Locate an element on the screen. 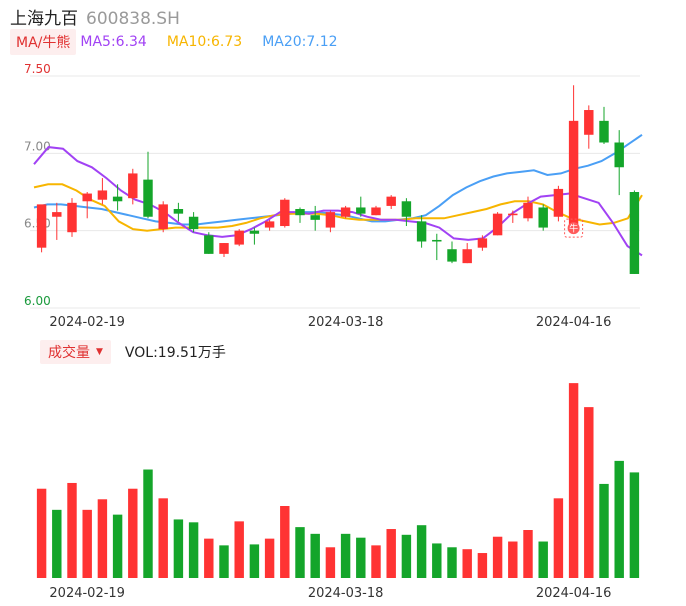  ma20-value: MA20:7.12 is located at coordinates (300, 42).